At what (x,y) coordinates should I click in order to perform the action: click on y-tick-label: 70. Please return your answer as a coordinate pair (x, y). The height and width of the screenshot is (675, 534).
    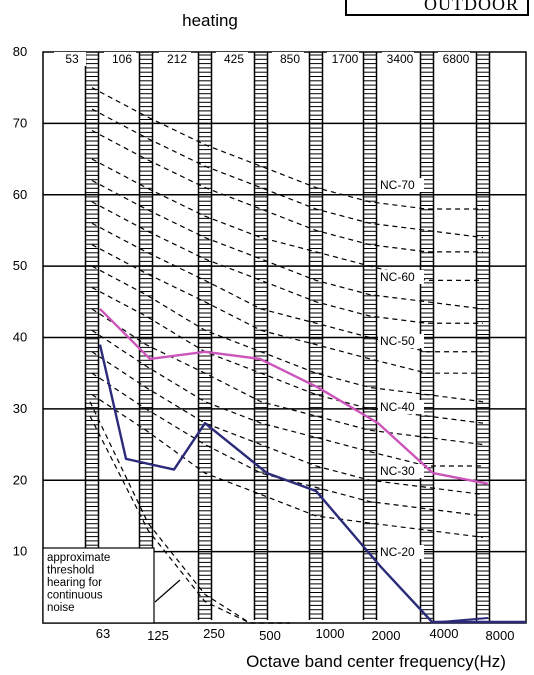
    Looking at the image, I should click on (20, 122).